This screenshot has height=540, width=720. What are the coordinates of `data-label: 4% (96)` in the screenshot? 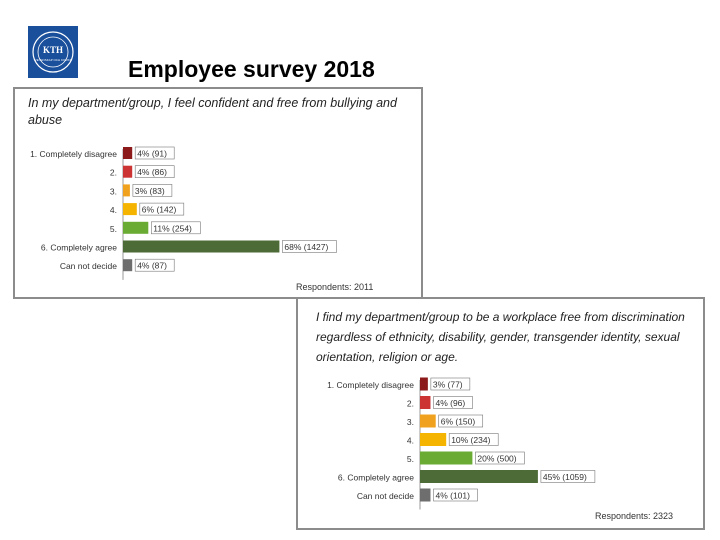 It's located at (450, 403).